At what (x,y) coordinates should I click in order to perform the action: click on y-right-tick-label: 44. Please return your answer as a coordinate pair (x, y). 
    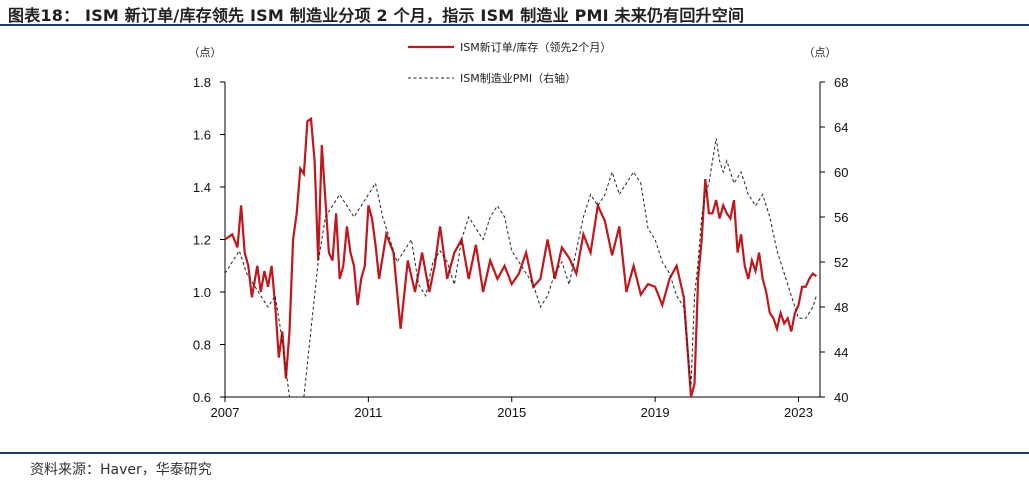
    Looking at the image, I should click on (841, 352).